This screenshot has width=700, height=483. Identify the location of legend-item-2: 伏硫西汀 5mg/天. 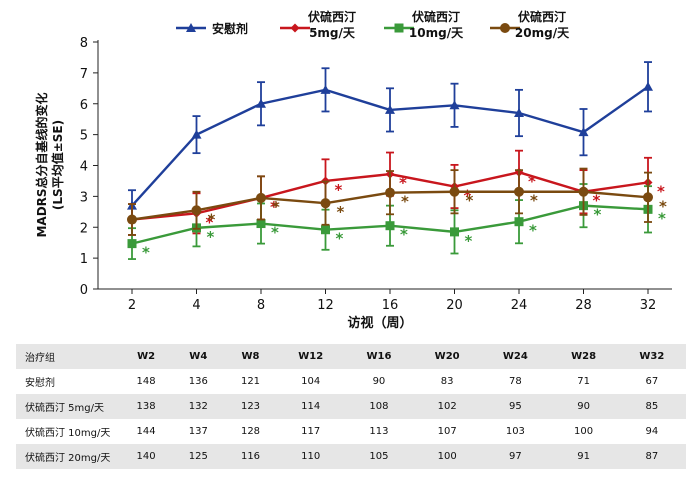
(318, 24).